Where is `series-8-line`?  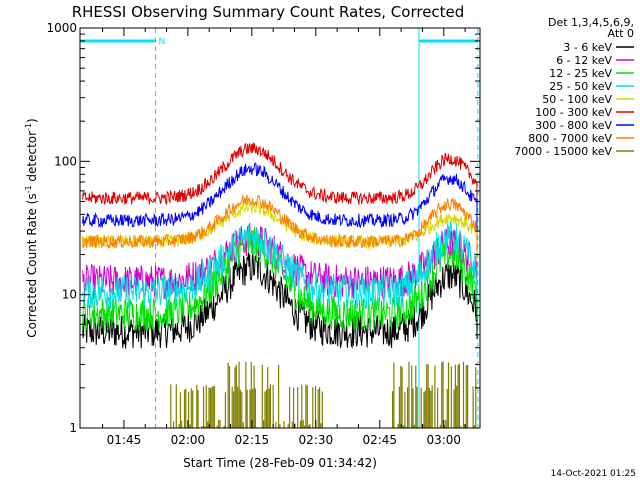 series-8-line is located at coordinates (323, 394).